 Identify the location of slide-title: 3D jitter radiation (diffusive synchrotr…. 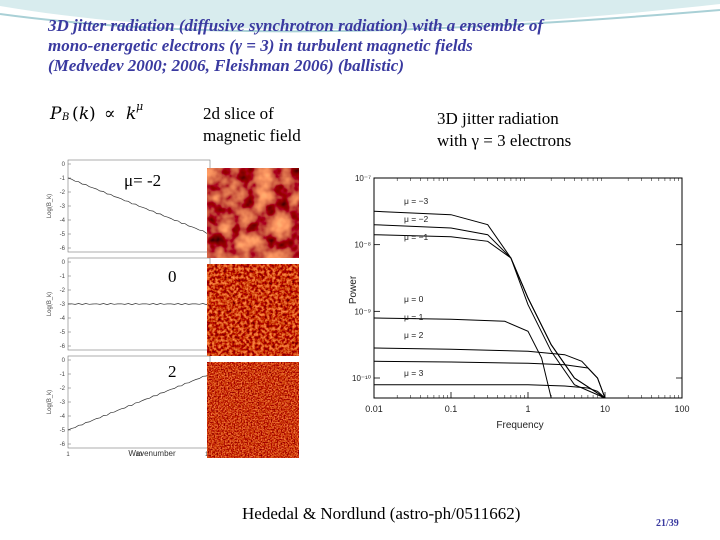
(373, 46).